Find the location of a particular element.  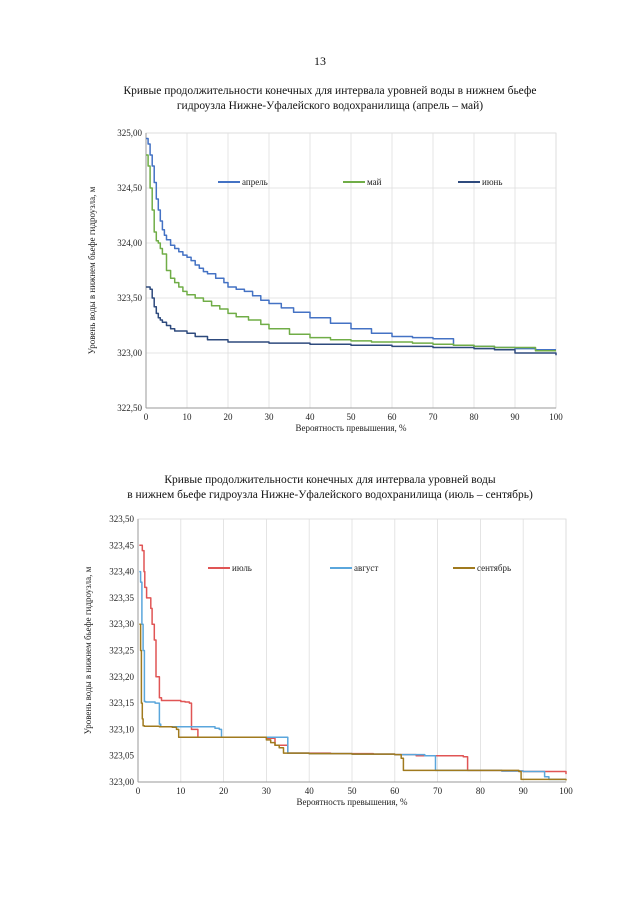

chart2-x-tick-label: 50 is located at coordinates (353, 791).